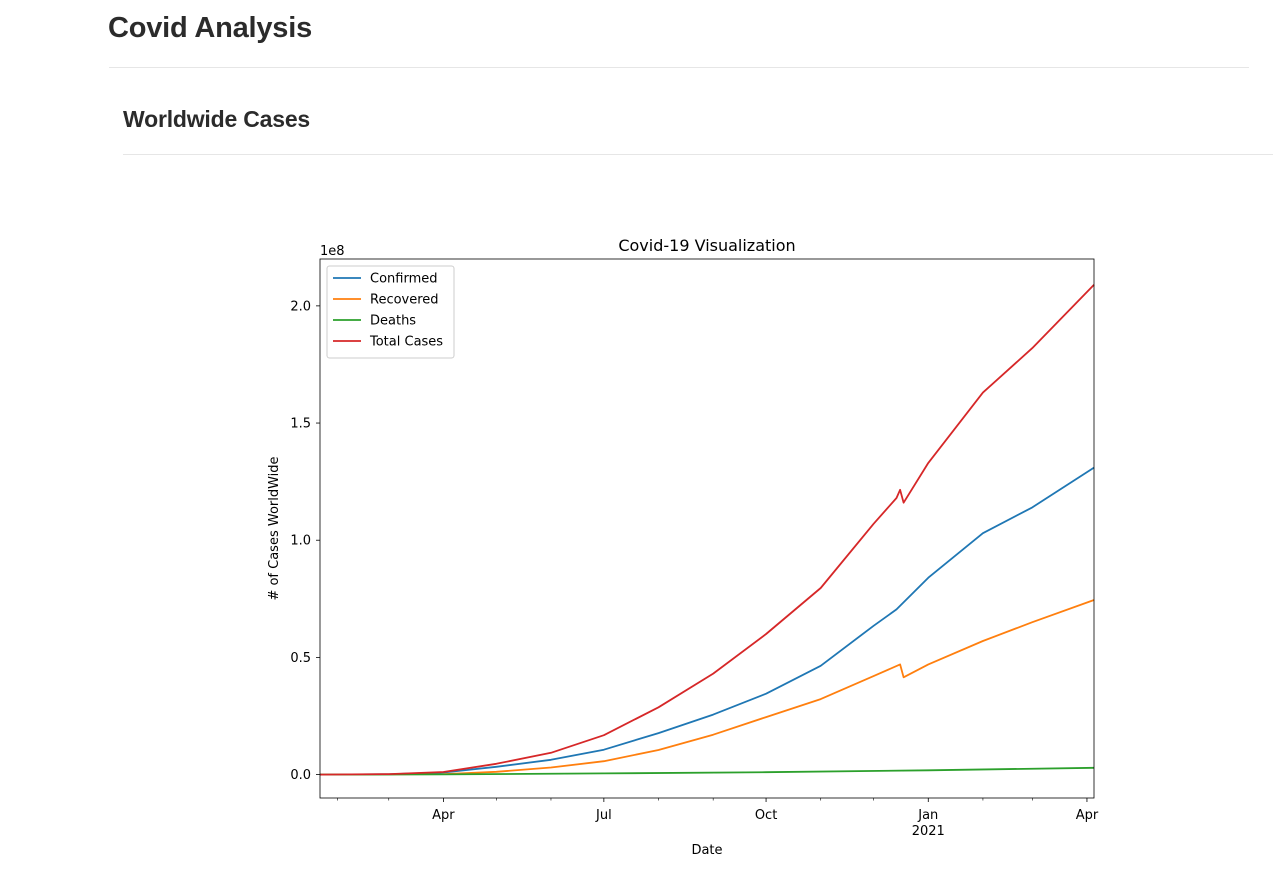 The image size is (1273, 875). What do you see at coordinates (706, 245) in the screenshot?
I see `chart-title: Covid-19 Visualization` at bounding box center [706, 245].